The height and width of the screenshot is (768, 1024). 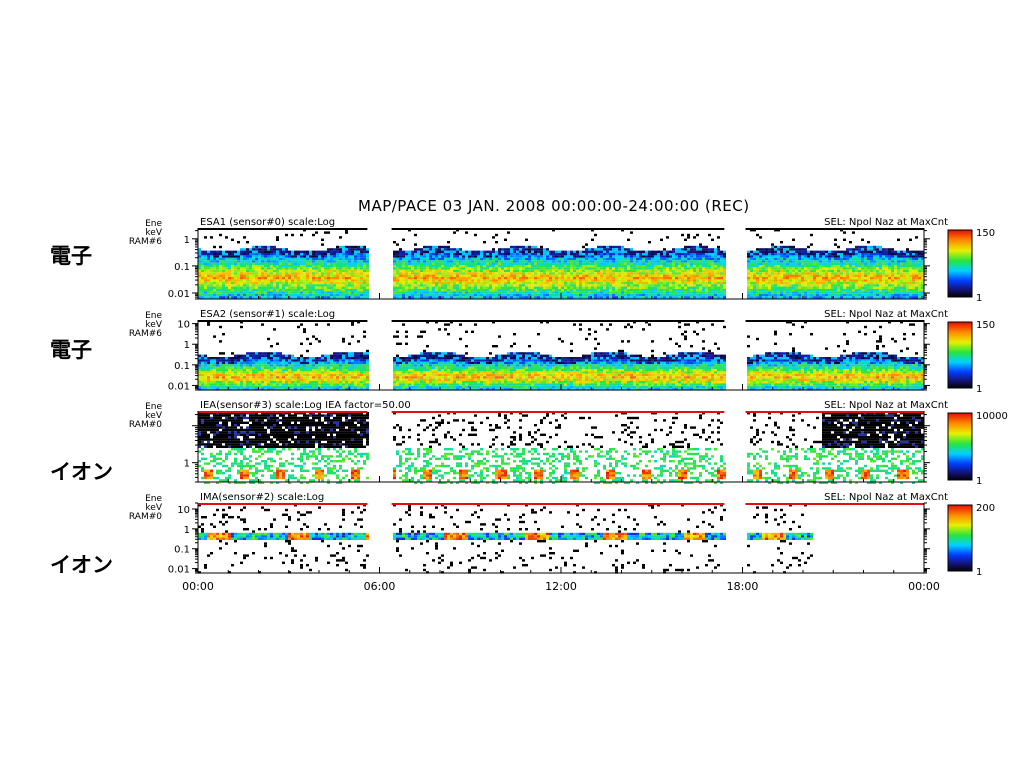 I want to click on species-label-electron-2: 電子, so click(x=71, y=350).